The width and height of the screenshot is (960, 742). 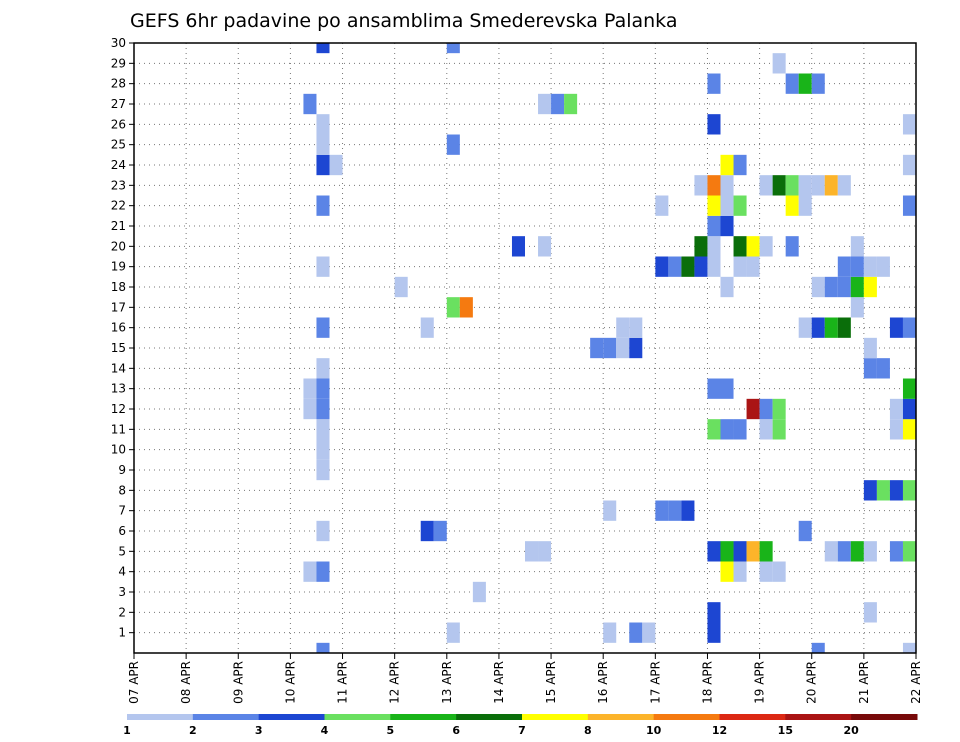 What do you see at coordinates (122, 531) in the screenshot?
I see `y-tick-label: 6` at bounding box center [122, 531].